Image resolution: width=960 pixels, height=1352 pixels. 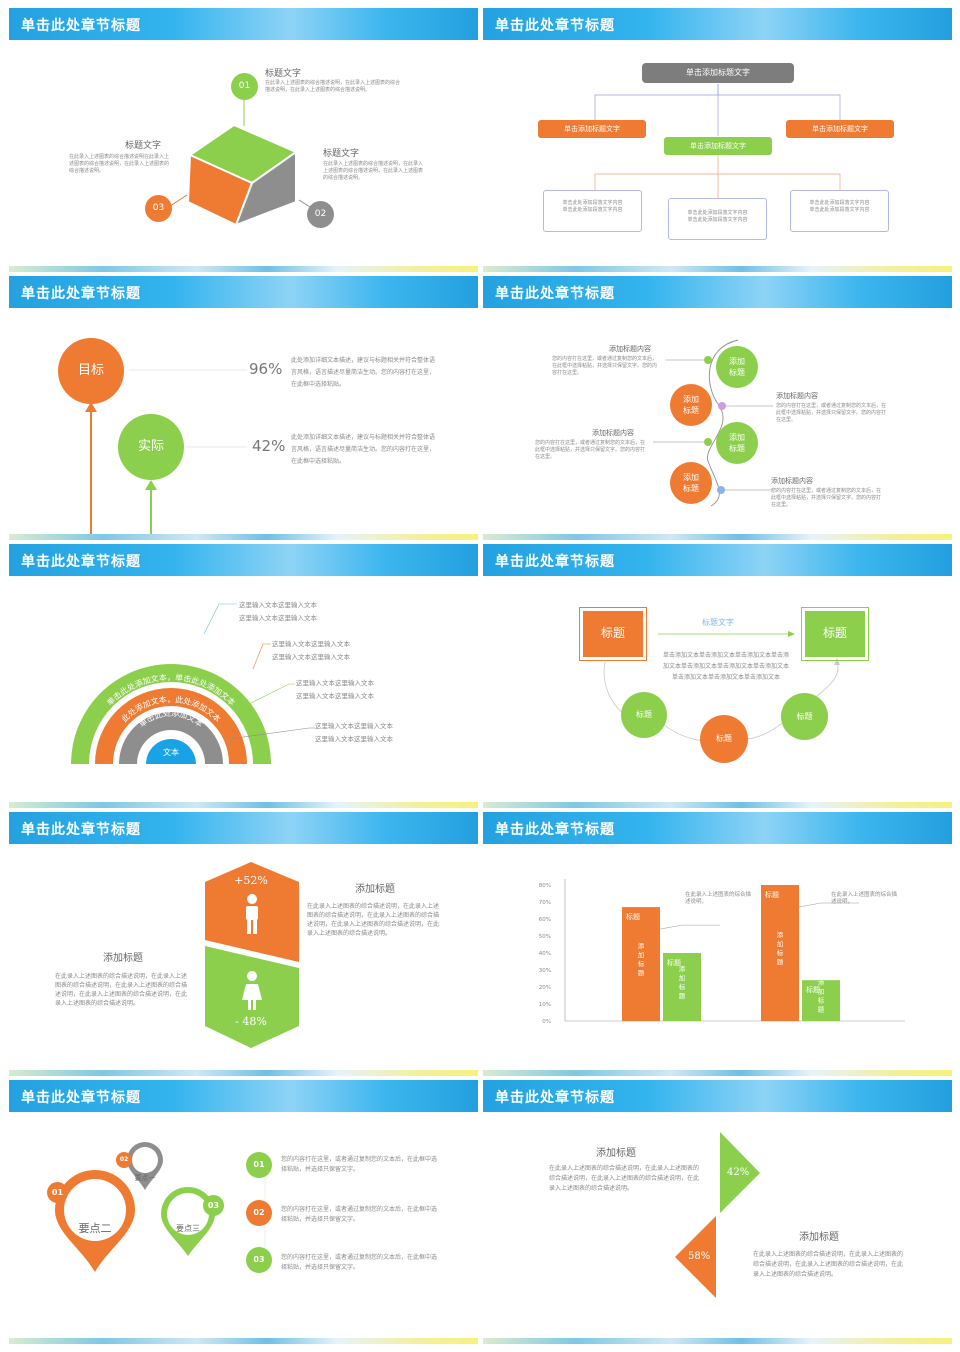 I want to click on label-title-1: 标题文字, so click(x=283, y=74).